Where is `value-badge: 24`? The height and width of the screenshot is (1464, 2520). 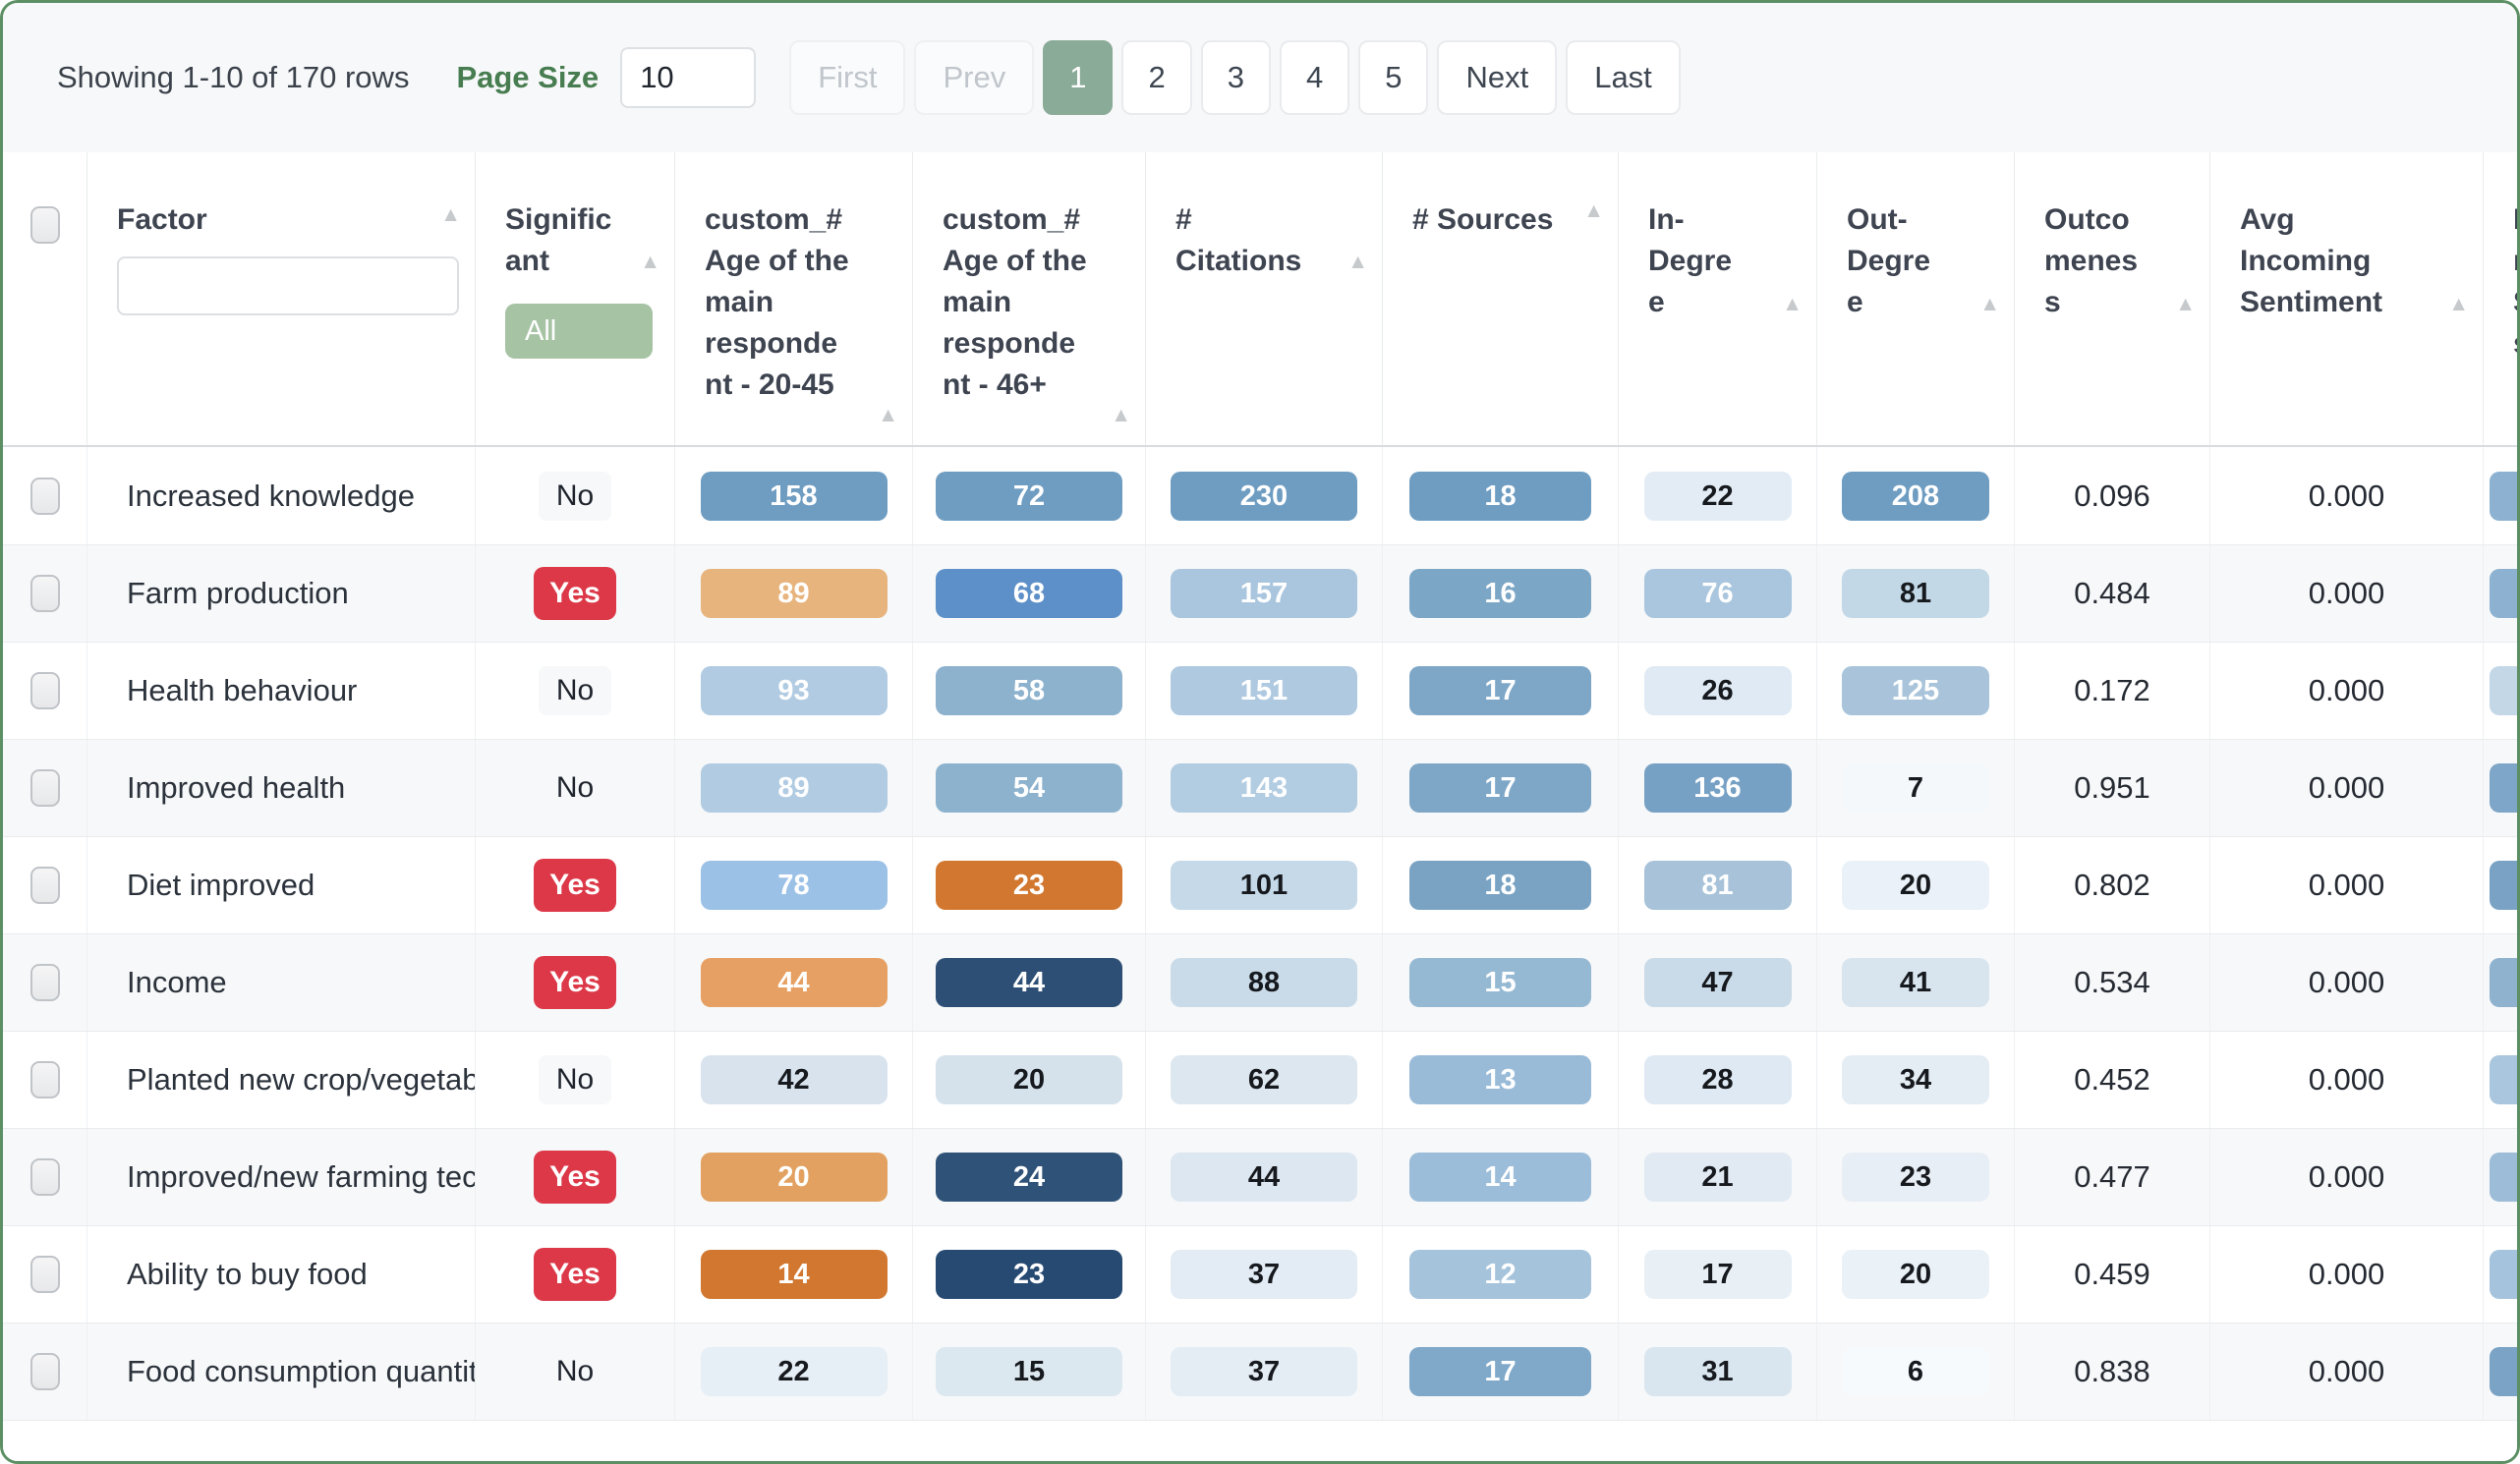 value-badge: 24 is located at coordinates (1029, 1177).